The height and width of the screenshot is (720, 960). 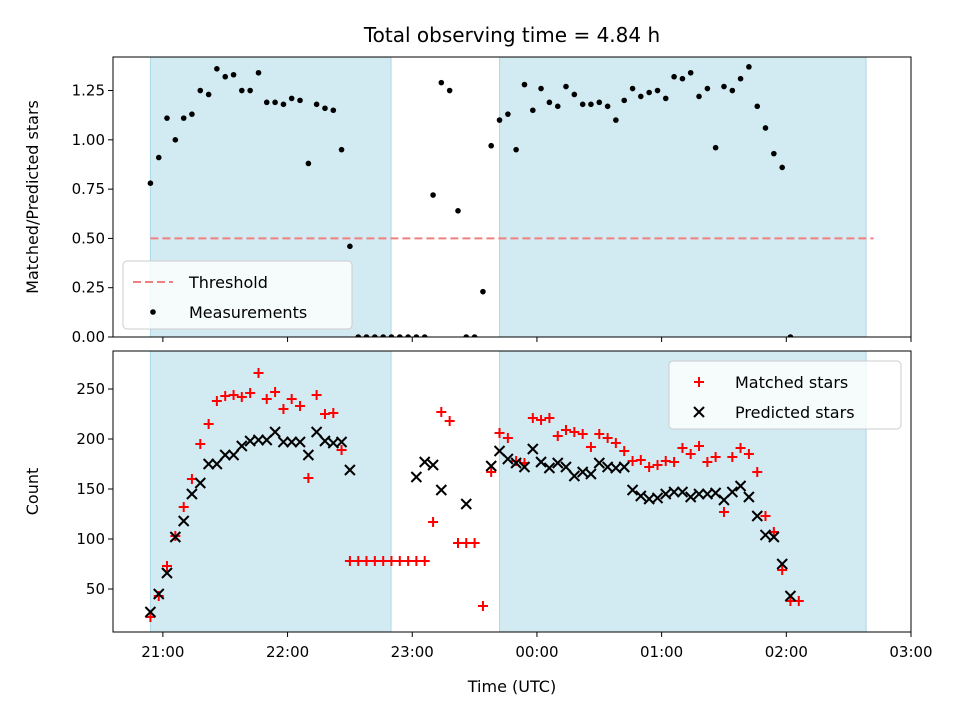 What do you see at coordinates (287, 652) in the screenshot?
I see `x-tick-label: 22:00` at bounding box center [287, 652].